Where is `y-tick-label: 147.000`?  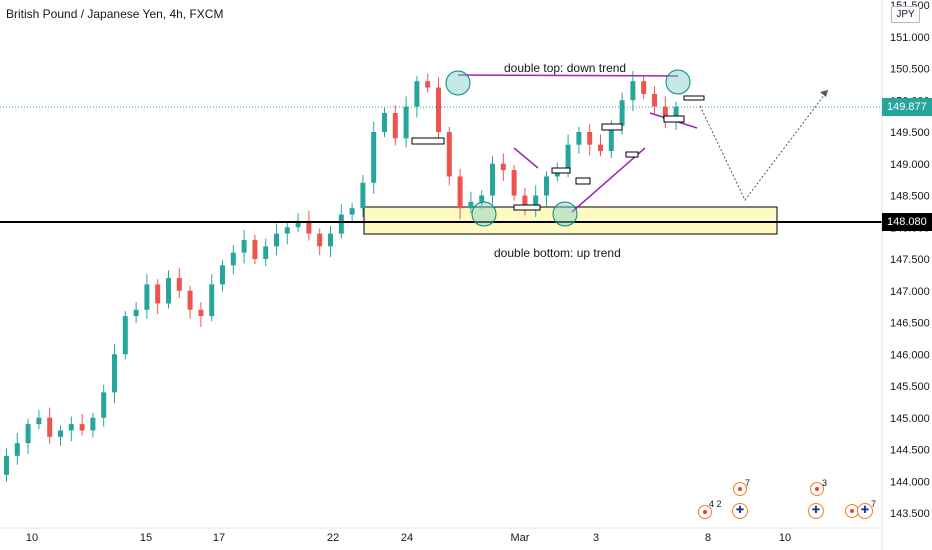 y-tick-label: 147.000 is located at coordinates (910, 292).